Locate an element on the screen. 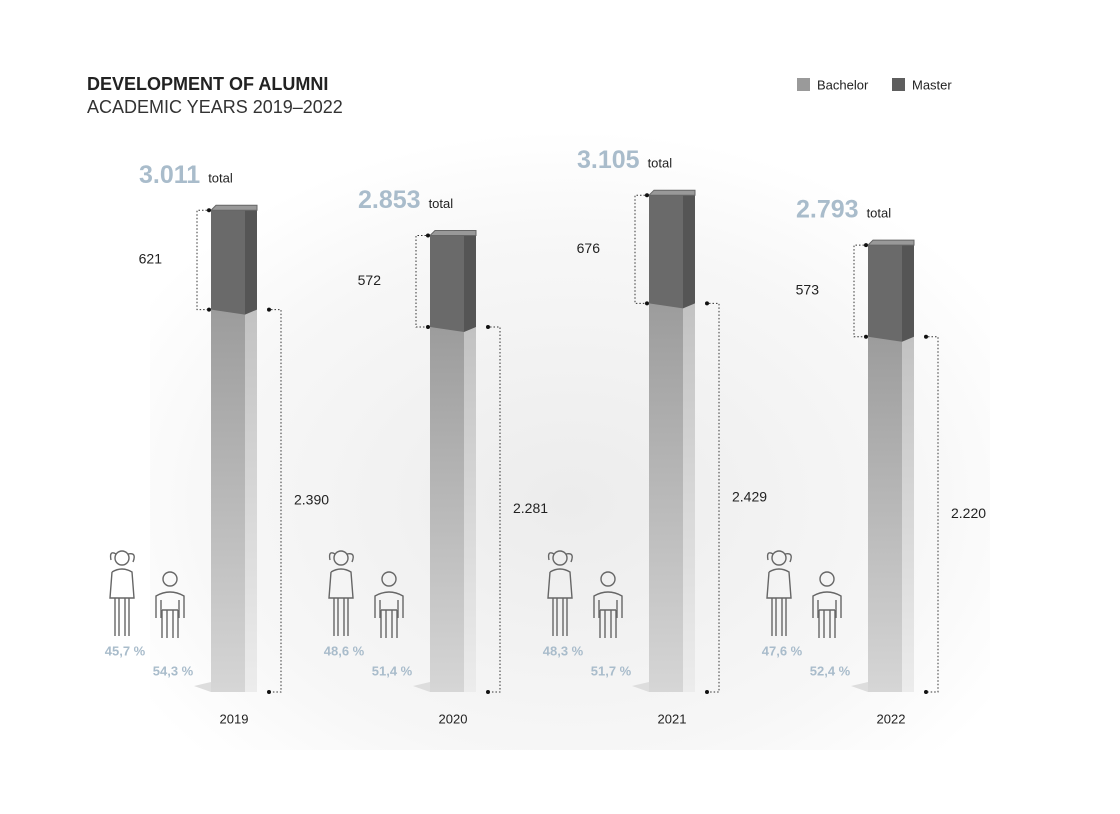 The height and width of the screenshot is (814, 1120). bachelor-label: 2.429 is located at coordinates (749, 496).